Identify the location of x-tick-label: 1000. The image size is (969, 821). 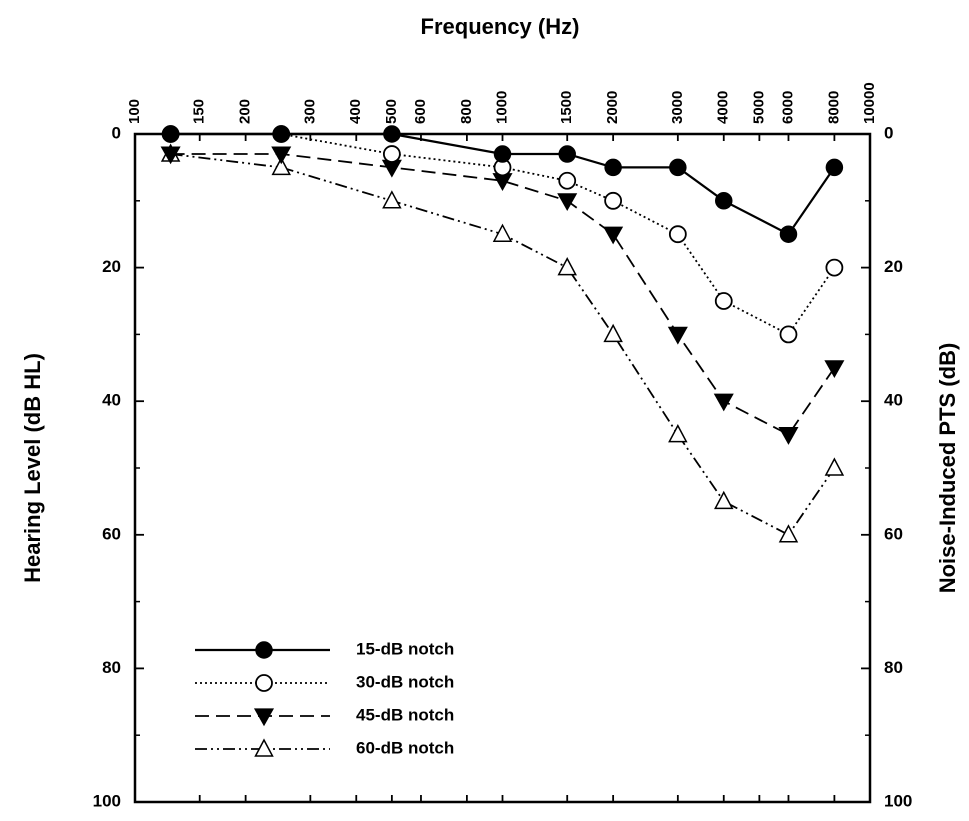
(501, 107).